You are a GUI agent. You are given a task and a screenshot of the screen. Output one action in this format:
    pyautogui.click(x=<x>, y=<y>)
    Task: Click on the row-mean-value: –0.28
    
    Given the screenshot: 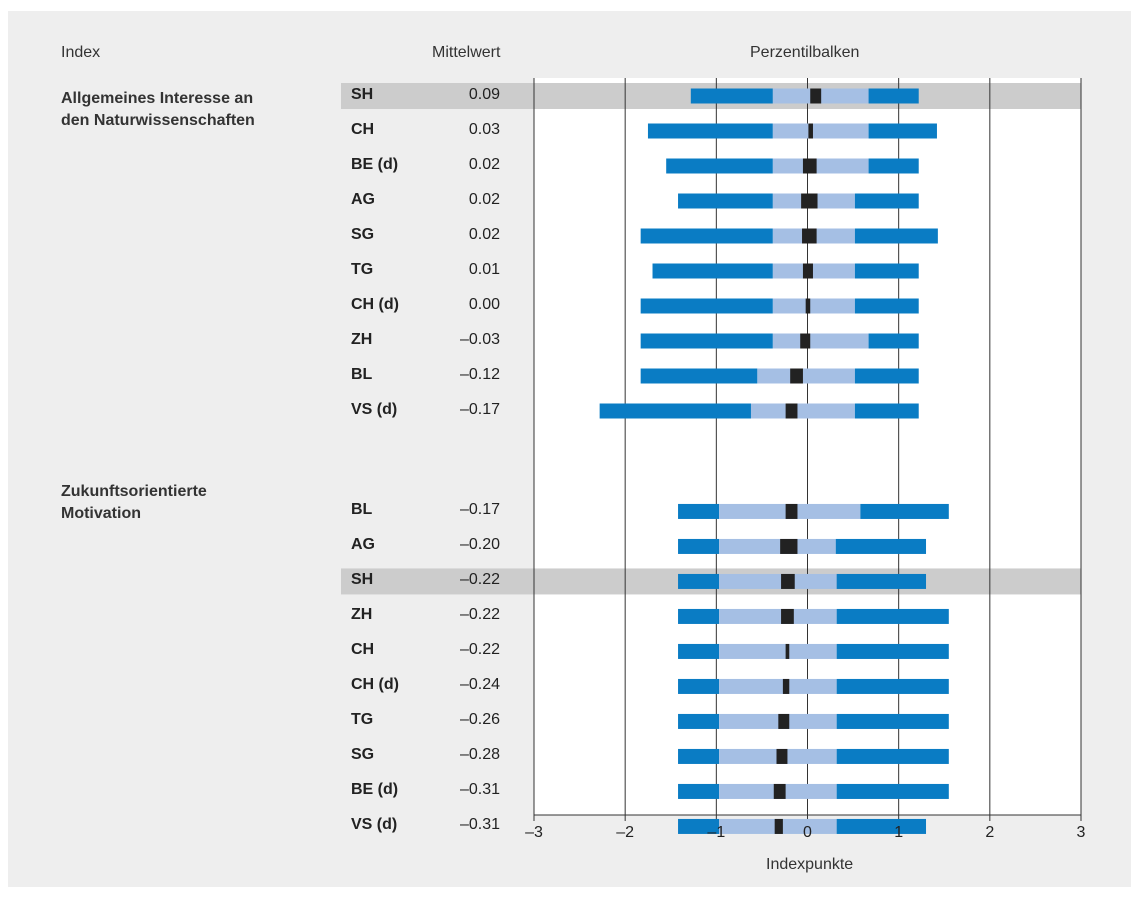 What is the action you would take?
    pyautogui.click(x=479, y=755)
    